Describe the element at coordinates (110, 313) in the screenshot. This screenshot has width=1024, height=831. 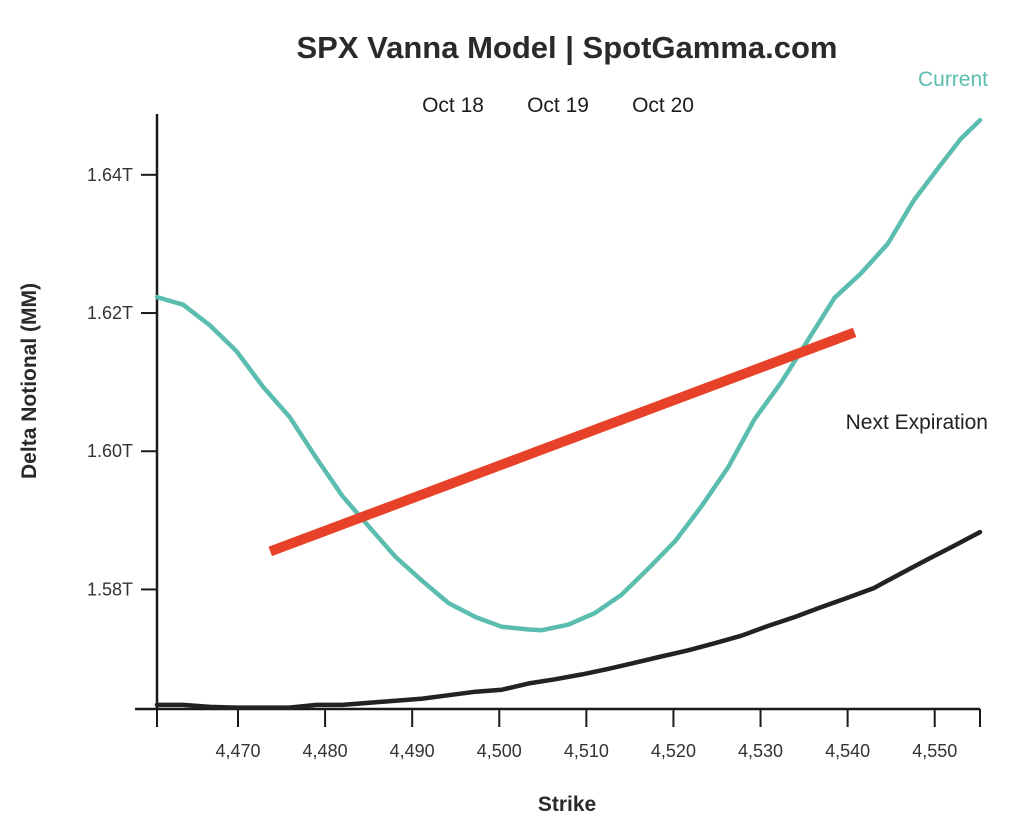
I see `y-tick-label: 1.62T` at that location.